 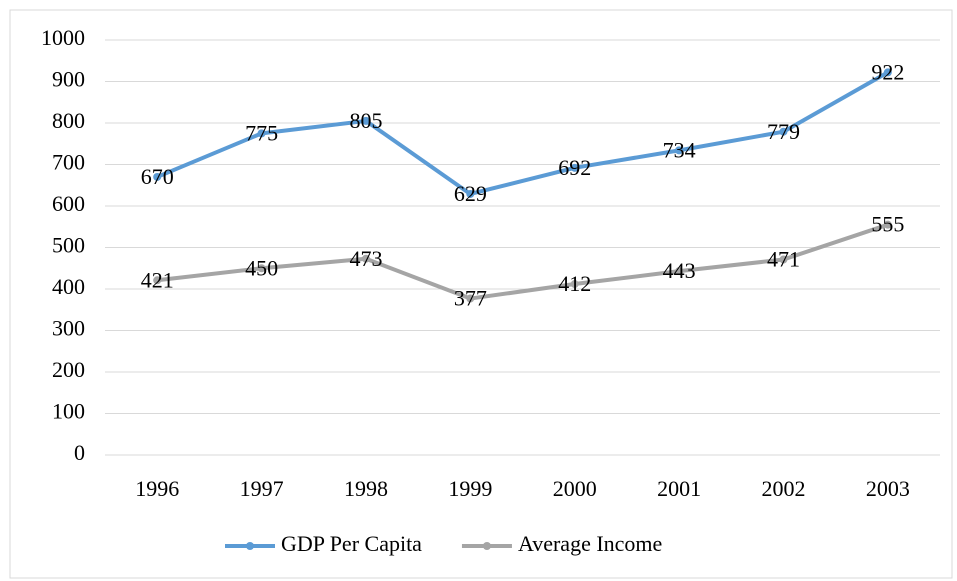 What do you see at coordinates (157, 488) in the screenshot?
I see `x-tick-label: 1996` at bounding box center [157, 488].